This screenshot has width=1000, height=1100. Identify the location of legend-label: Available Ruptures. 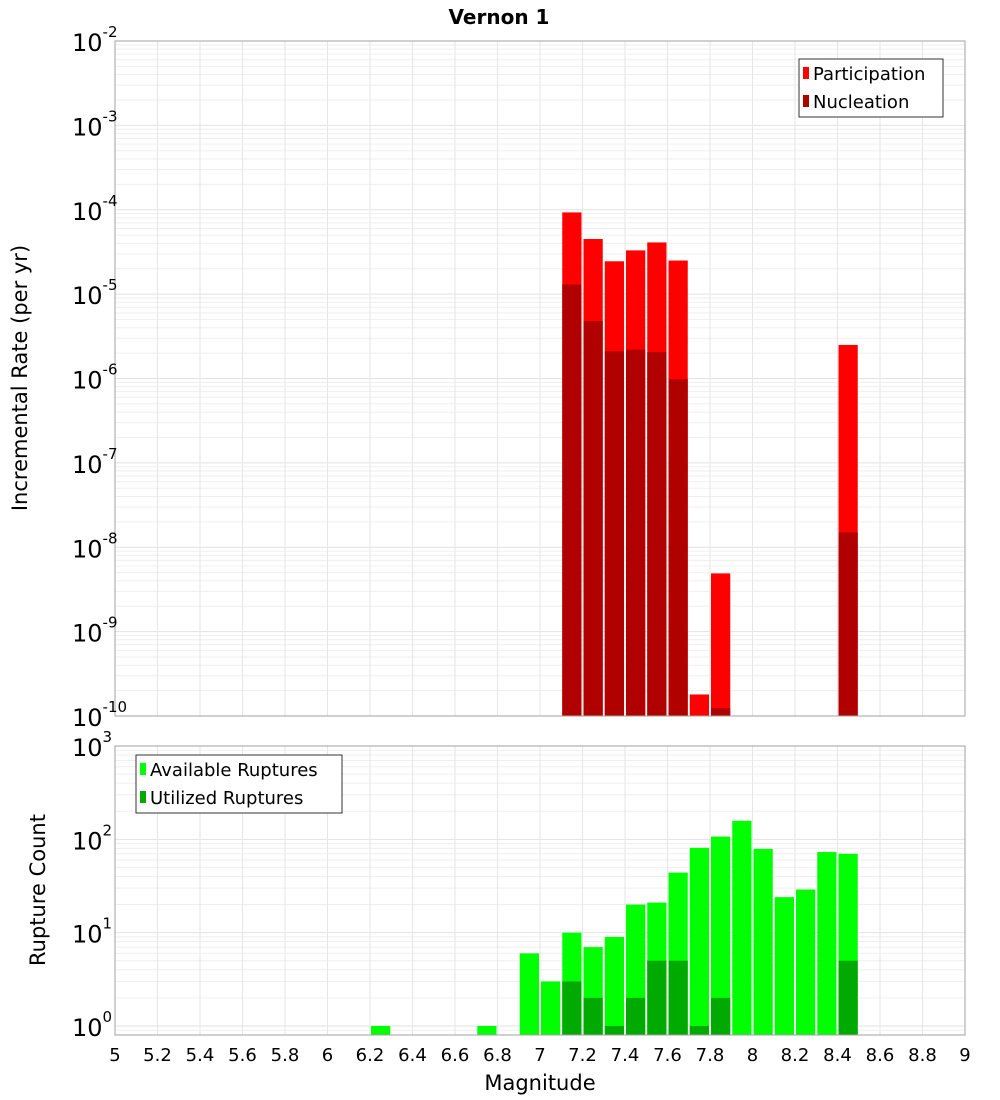
(234, 770).